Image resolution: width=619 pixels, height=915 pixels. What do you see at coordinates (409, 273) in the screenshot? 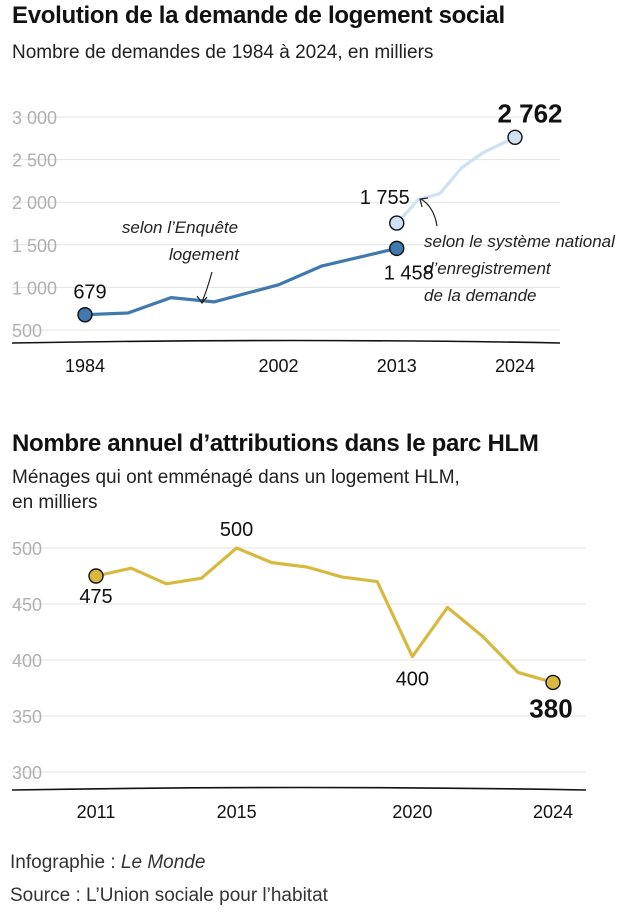
I see `data-label: 1 458` at bounding box center [409, 273].